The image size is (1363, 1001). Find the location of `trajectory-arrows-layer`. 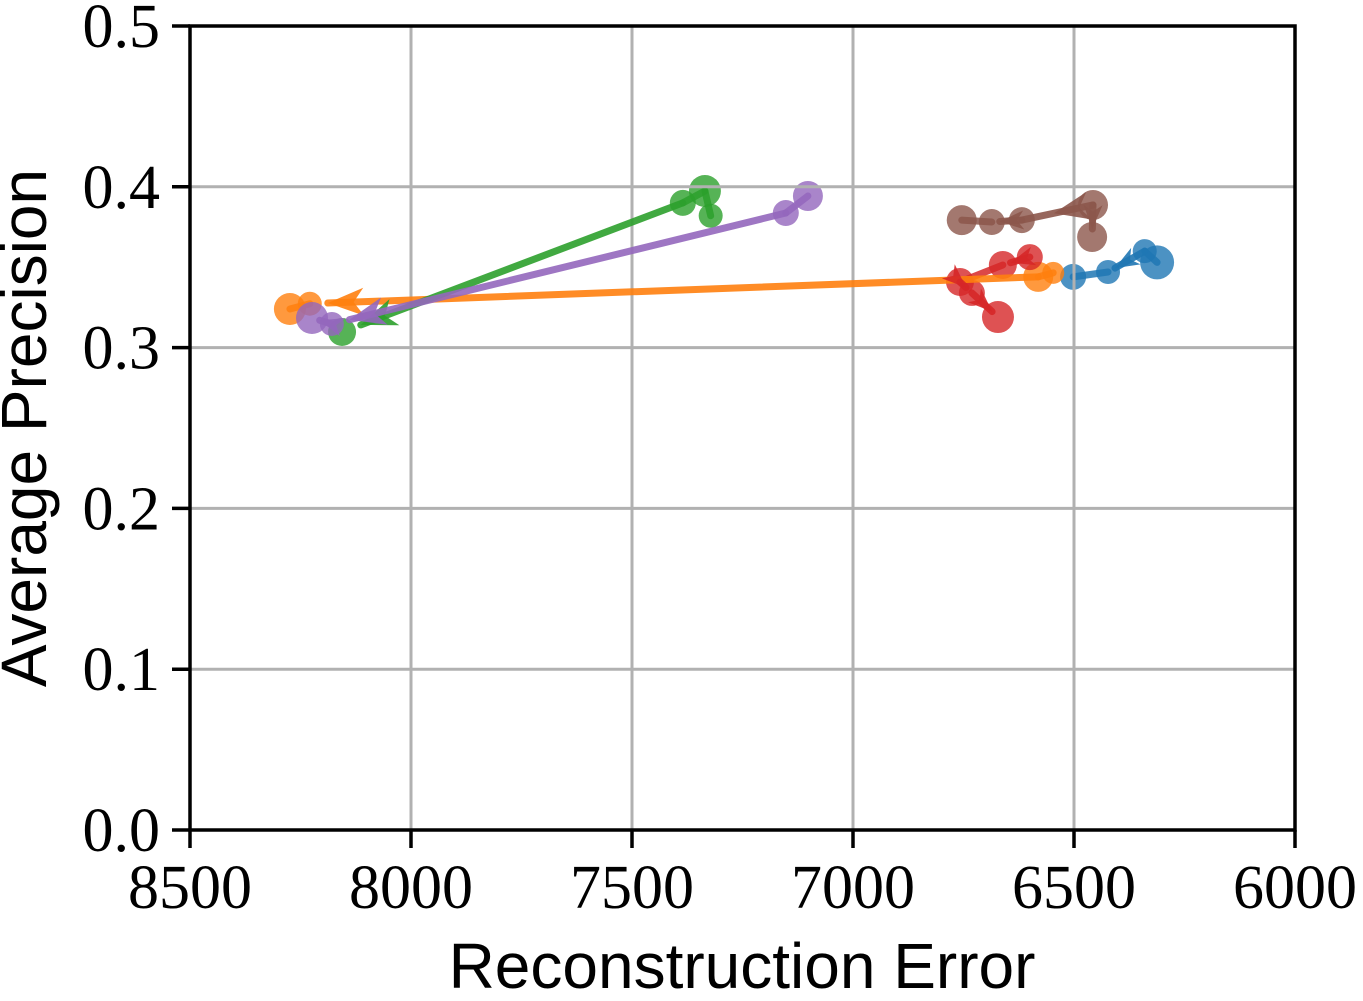

trajectory-arrows-layer is located at coordinates (732, 264).